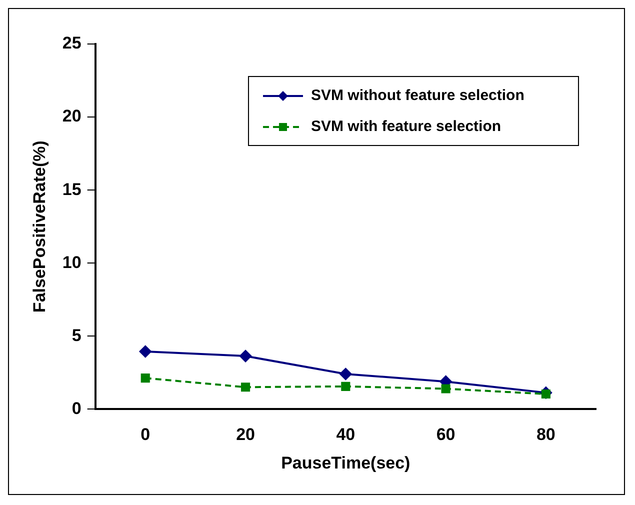 The height and width of the screenshot is (505, 635). Describe the element at coordinates (72, 116) in the screenshot. I see `y-tick-label: 20` at that location.